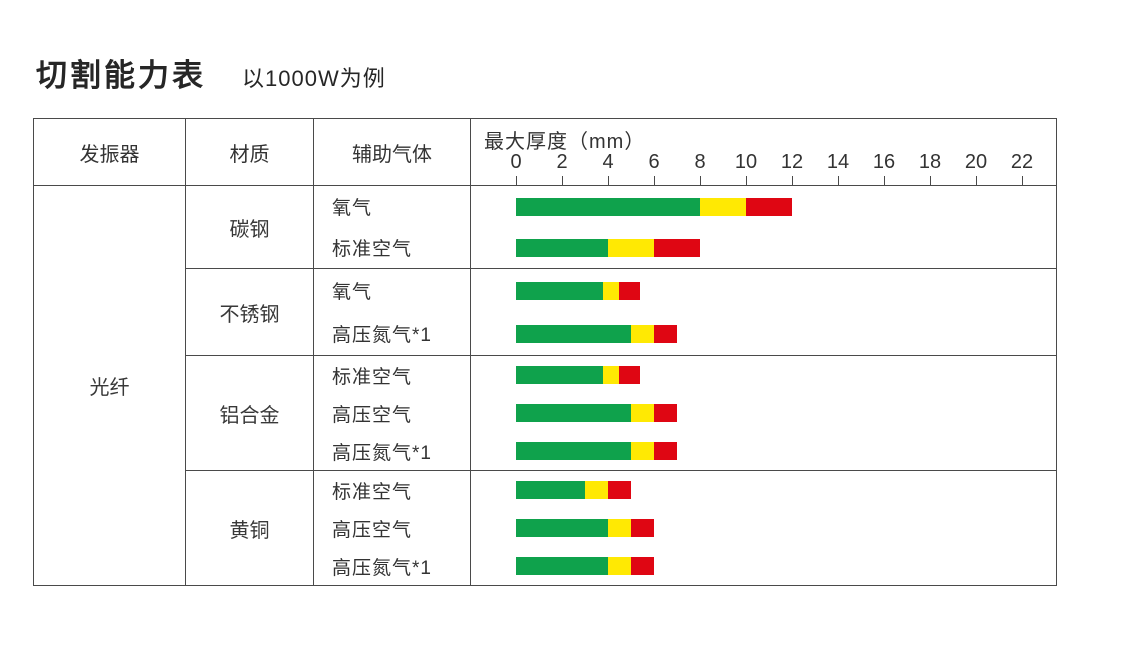  I want to click on axis-tick-label: 16, so click(884, 162).